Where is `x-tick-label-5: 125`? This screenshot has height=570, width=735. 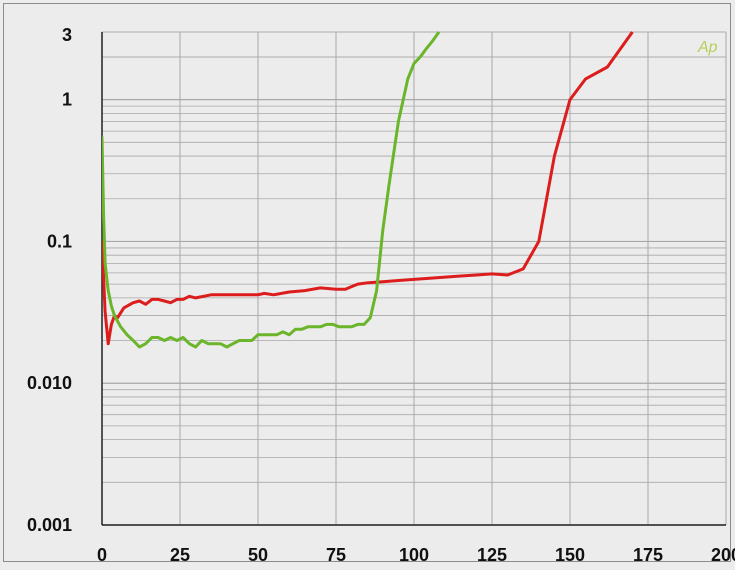 x-tick-label-5: 125 is located at coordinates (492, 555).